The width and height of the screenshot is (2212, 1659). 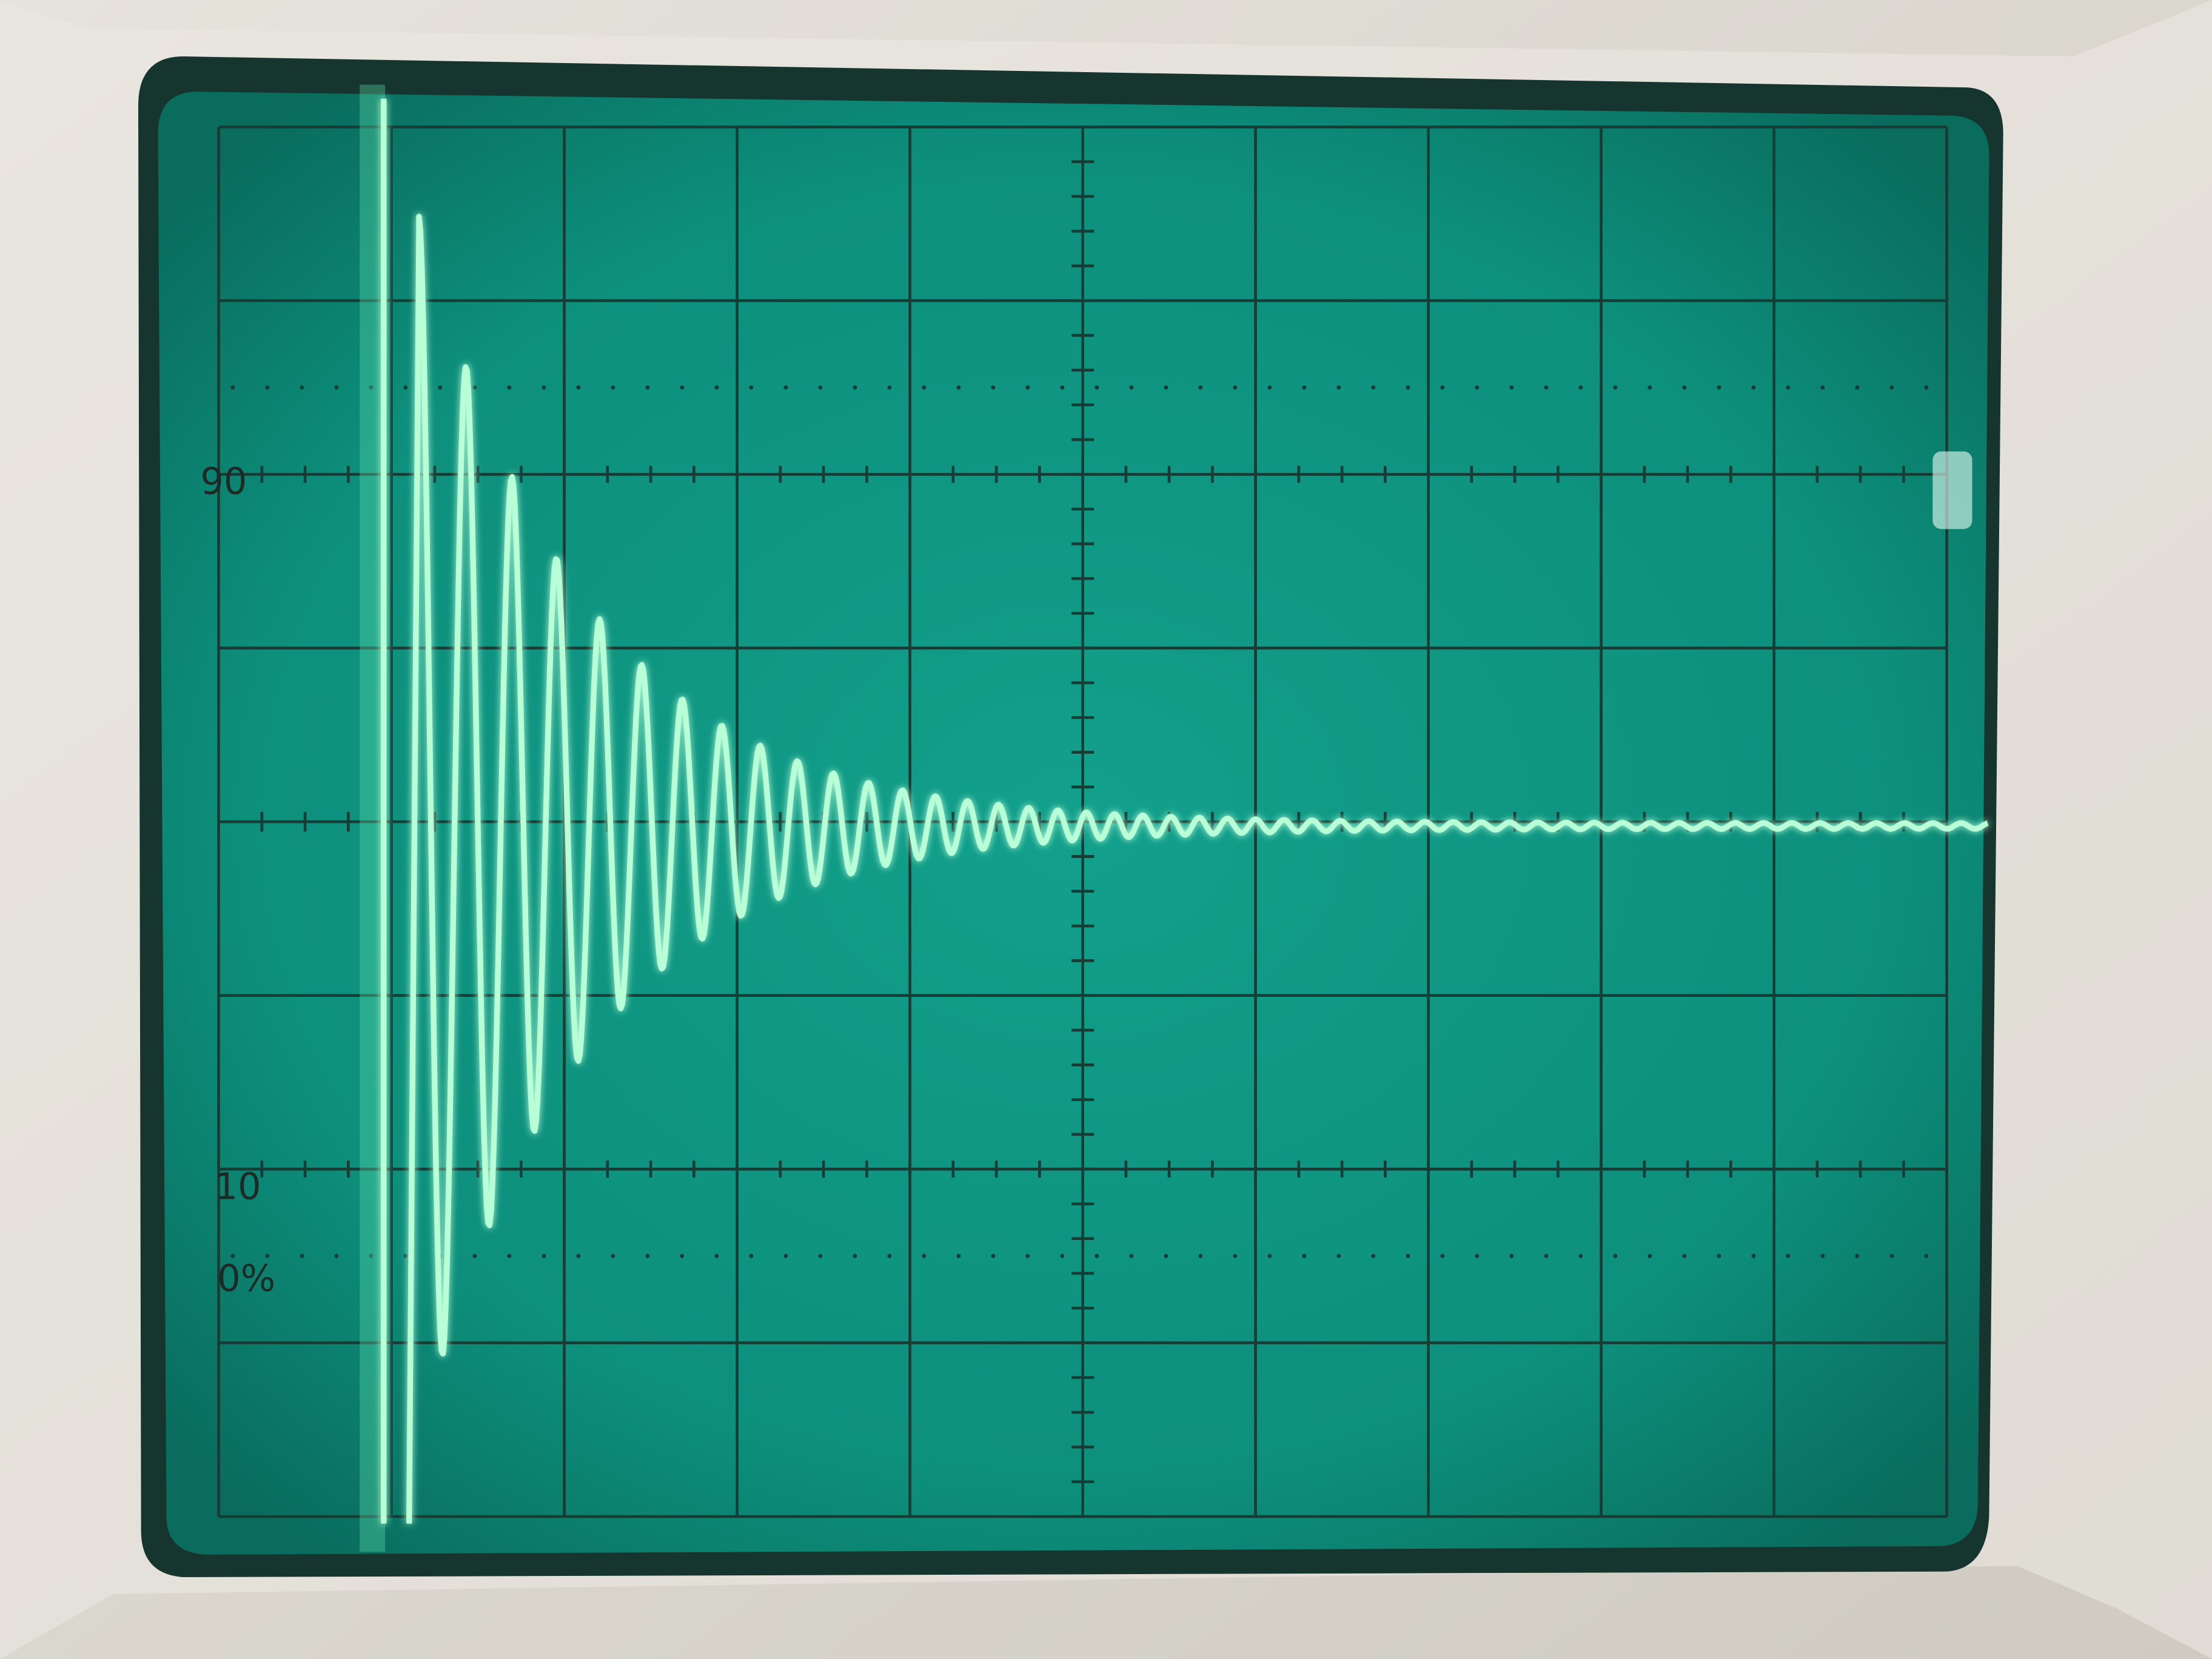 I want to click on label-10: 10, so click(x=238, y=1187).